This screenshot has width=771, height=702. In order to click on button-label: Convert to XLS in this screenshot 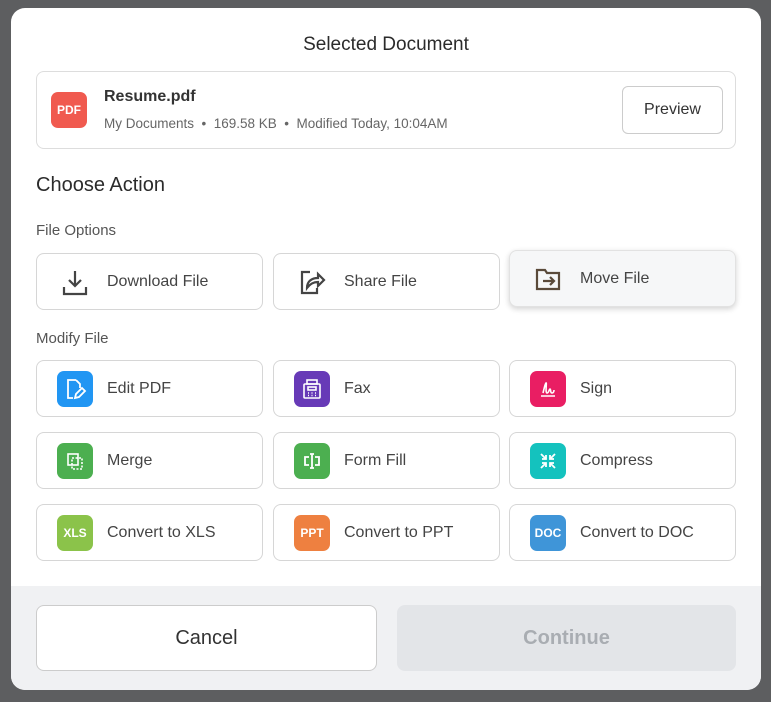, I will do `click(161, 532)`.